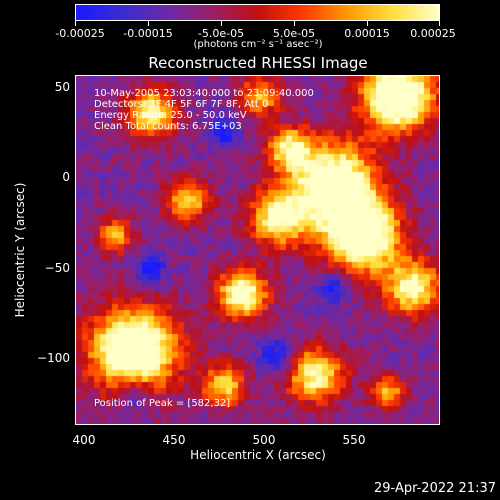 This screenshot has height=500, width=500. What do you see at coordinates (354, 440) in the screenshot?
I see `x-tick-label: 550` at bounding box center [354, 440].